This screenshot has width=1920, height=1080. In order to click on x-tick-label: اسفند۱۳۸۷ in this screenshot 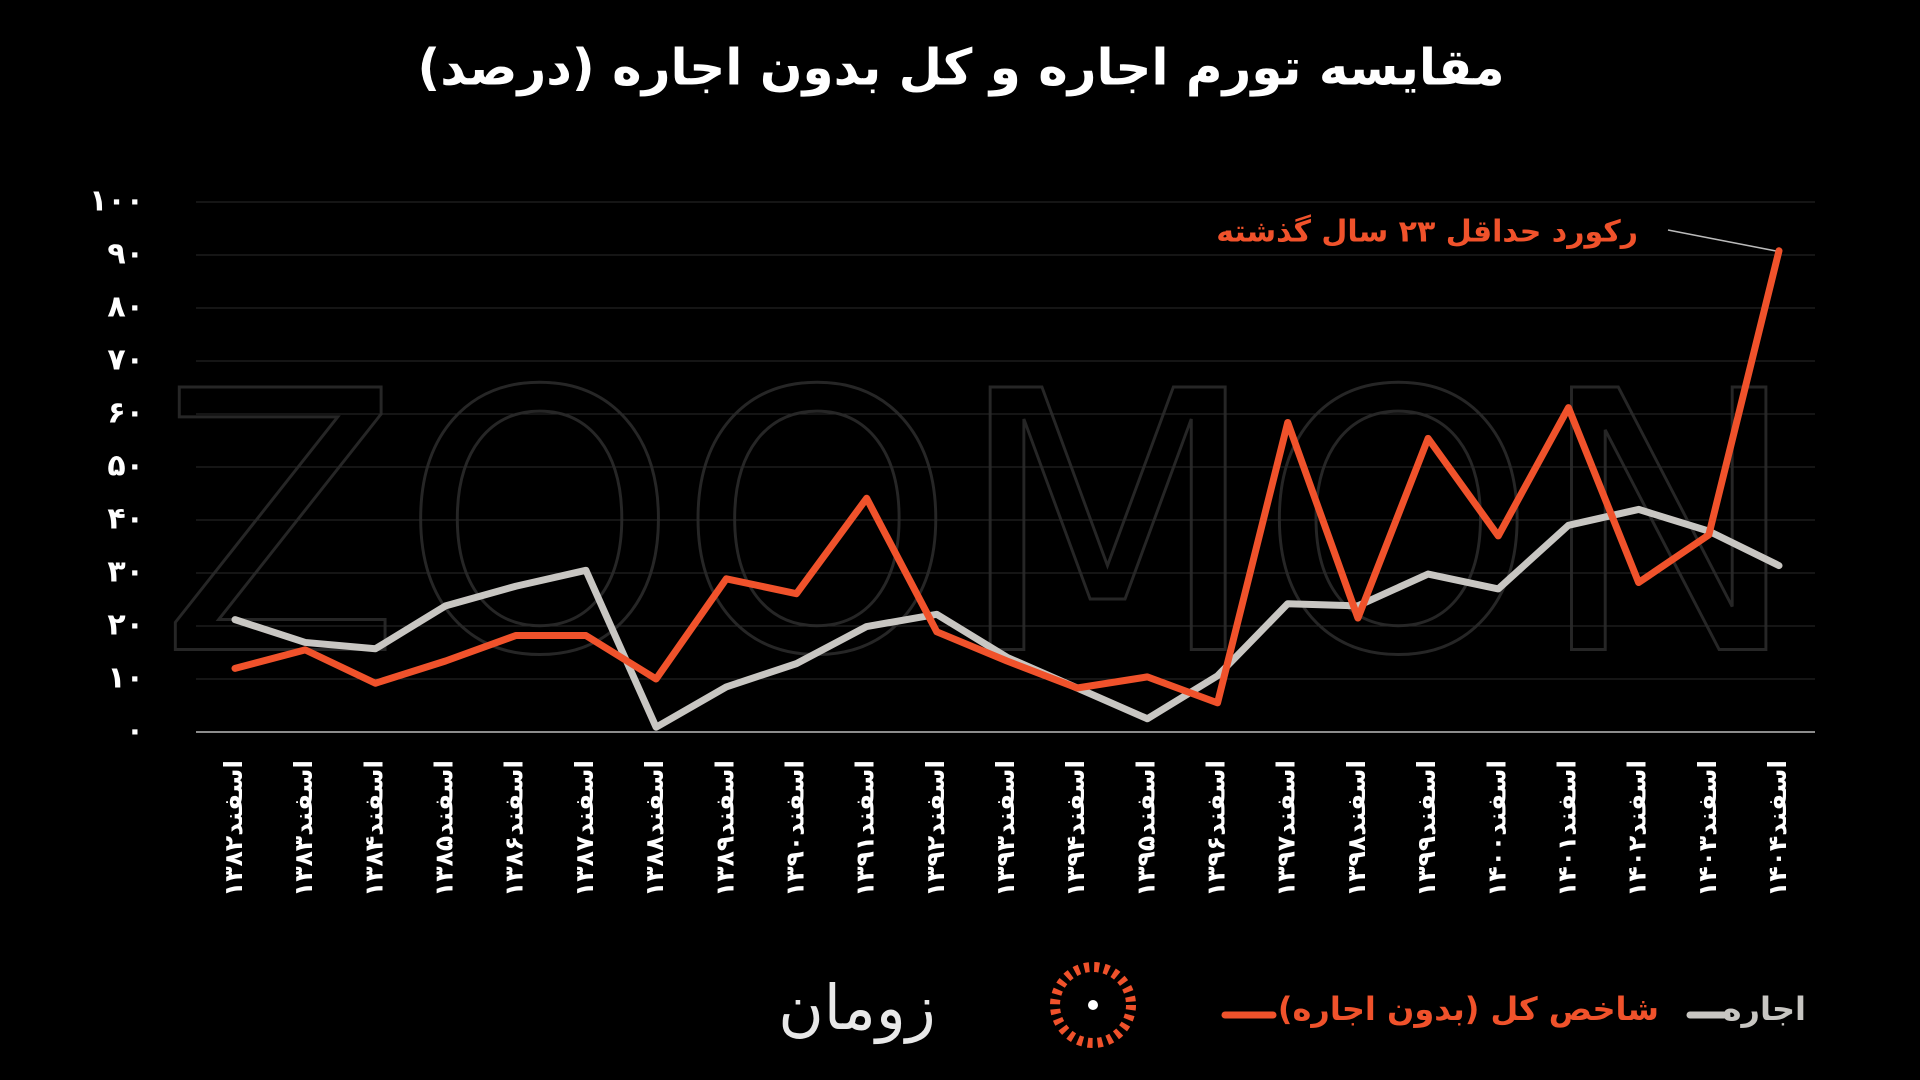, I will do `click(584, 828)`.